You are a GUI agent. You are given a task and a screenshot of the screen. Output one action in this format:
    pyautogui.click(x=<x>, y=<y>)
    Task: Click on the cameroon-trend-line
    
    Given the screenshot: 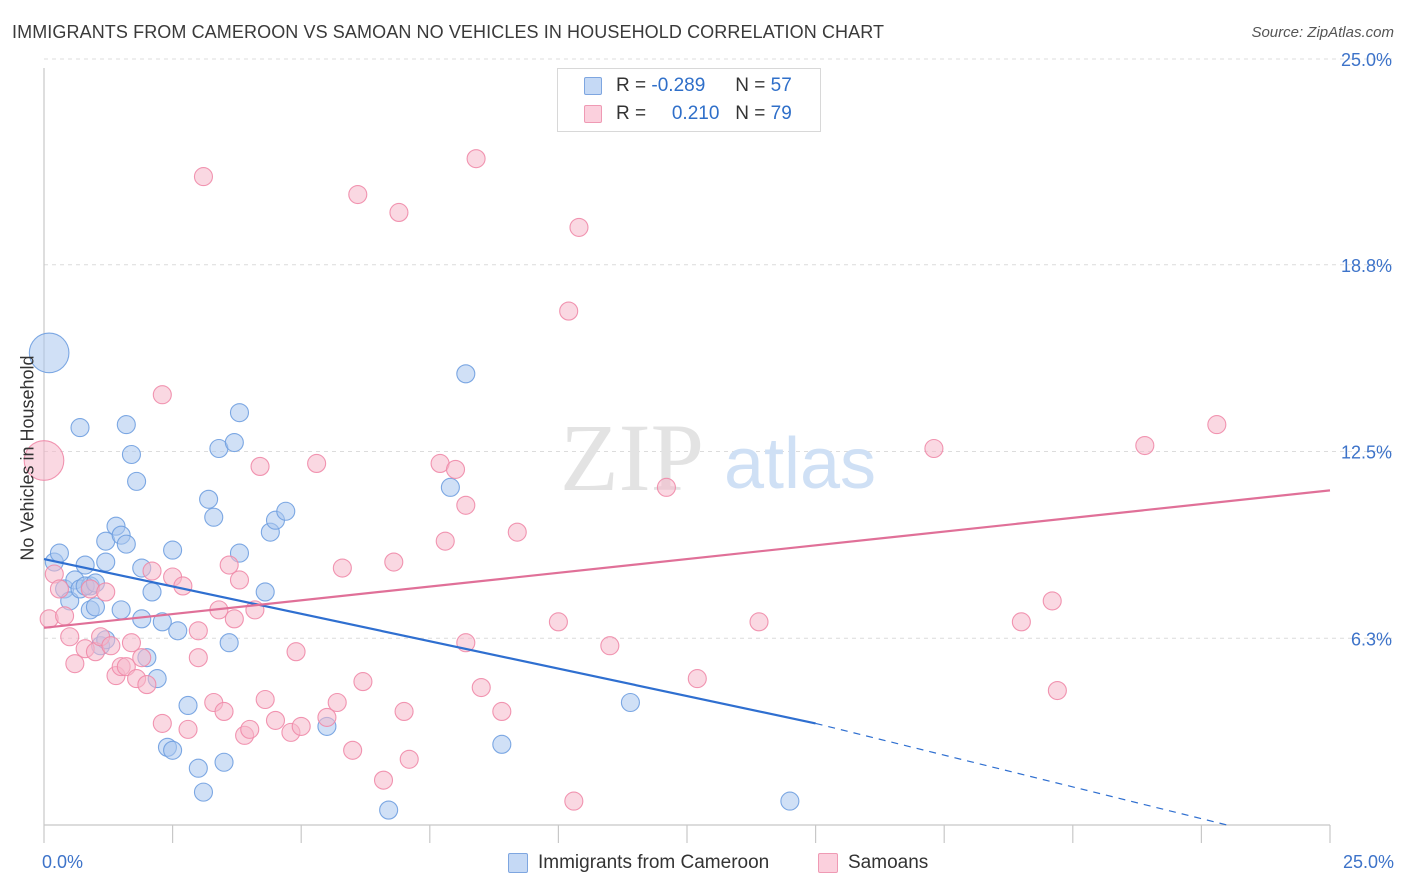 What is the action you would take?
    pyautogui.click(x=429, y=641)
    